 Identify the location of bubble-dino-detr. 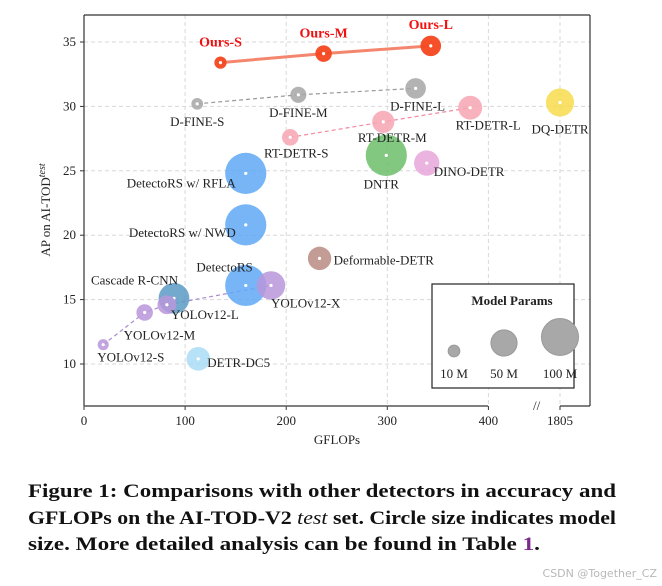
(427, 163).